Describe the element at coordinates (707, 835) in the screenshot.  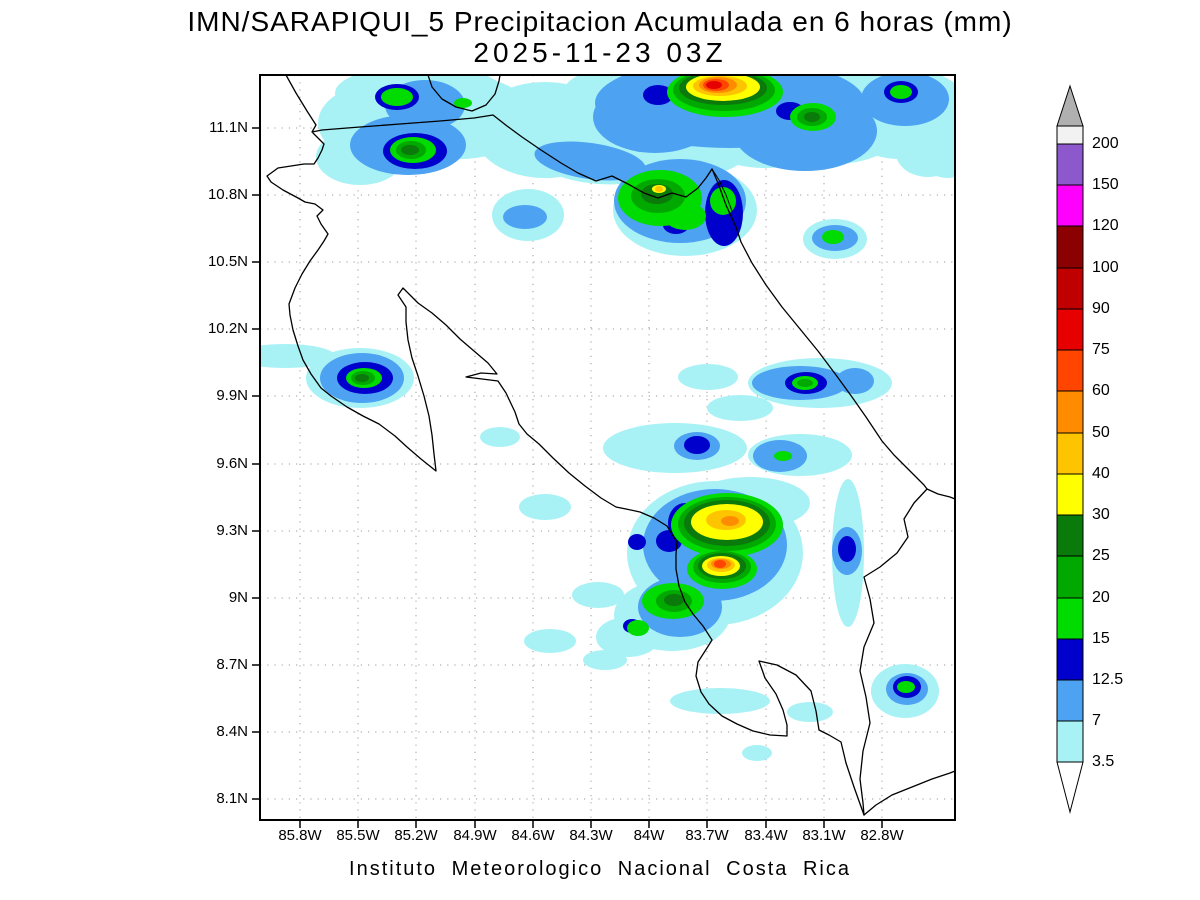
I see `lon-tick-label: 83.7W` at that location.